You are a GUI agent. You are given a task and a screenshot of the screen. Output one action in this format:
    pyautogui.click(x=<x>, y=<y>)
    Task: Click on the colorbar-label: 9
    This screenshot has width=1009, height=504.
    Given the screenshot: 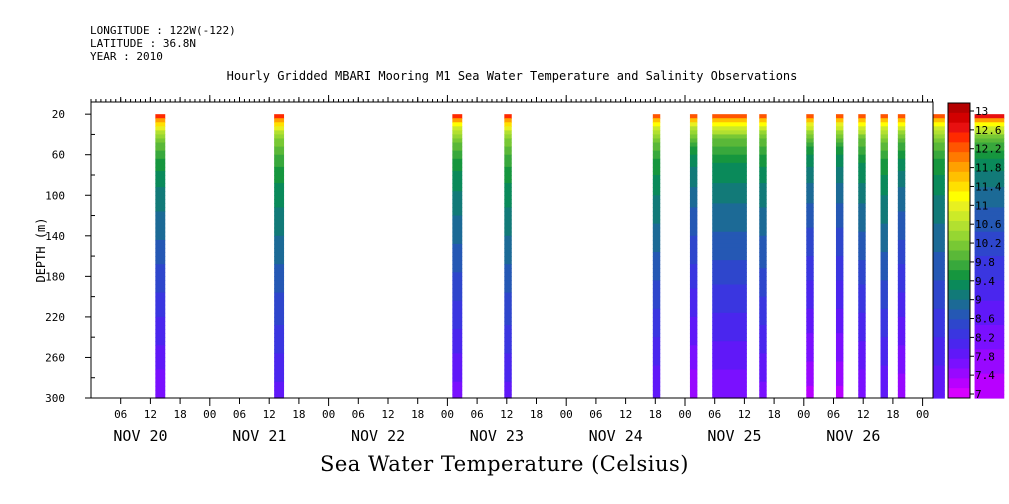 What is the action you would take?
    pyautogui.click(x=978, y=300)
    